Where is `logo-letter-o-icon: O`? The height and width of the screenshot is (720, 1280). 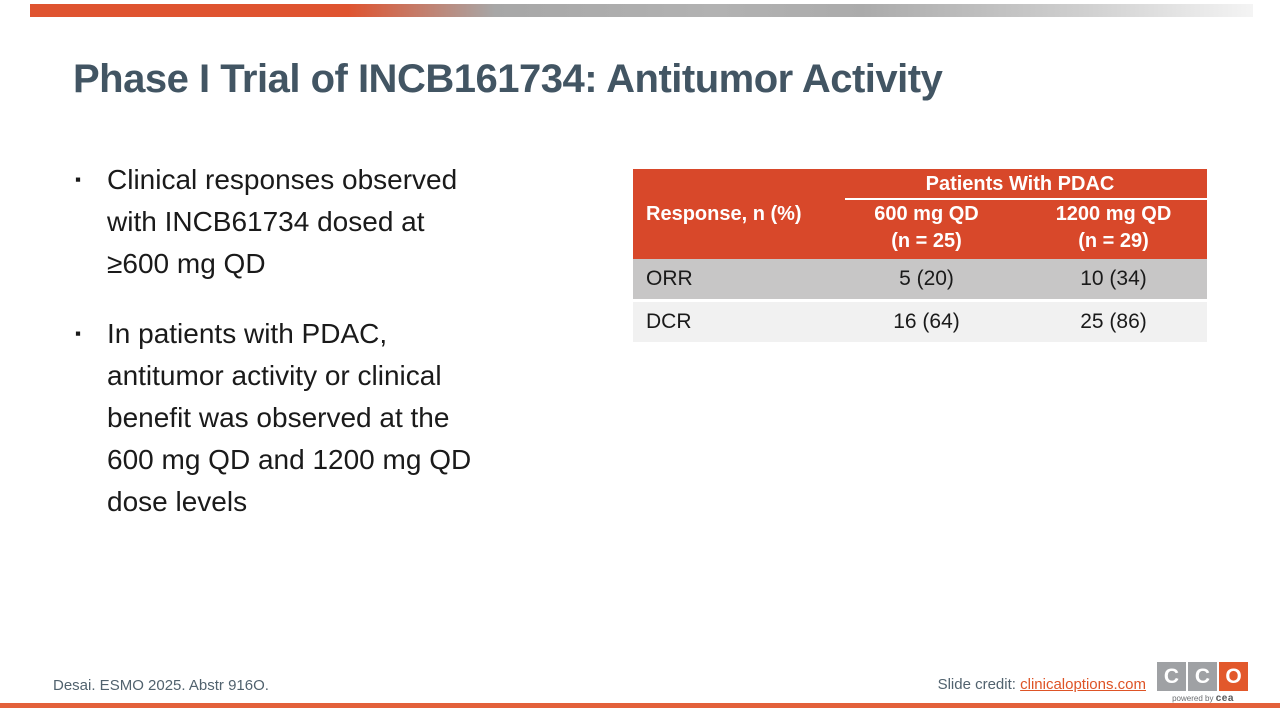
logo-letter-o-icon: O is located at coordinates (1233, 676).